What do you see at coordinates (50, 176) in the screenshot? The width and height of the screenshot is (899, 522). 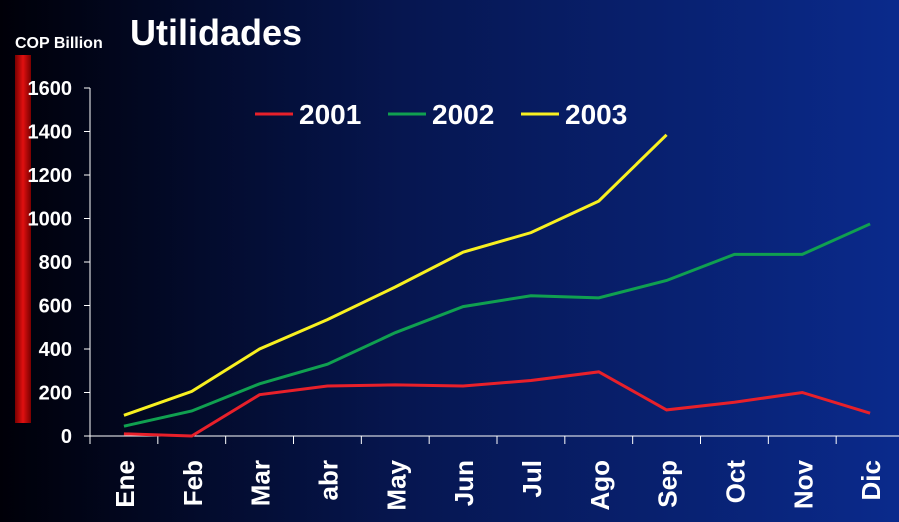 I see `y-tick-label: 1200` at bounding box center [50, 176].